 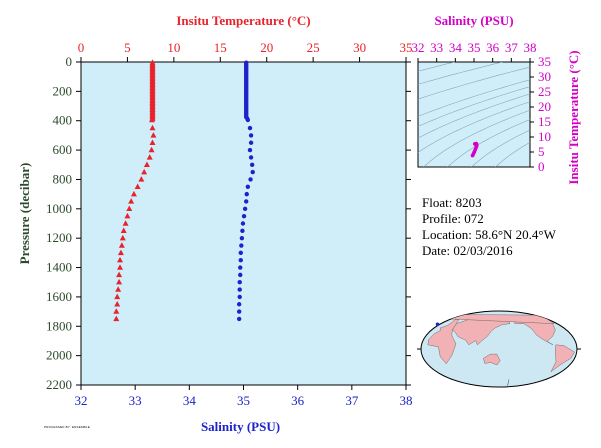 What do you see at coordinates (67, 427) in the screenshot?
I see `credit-text: PROCESSED BY: ENSEMBLE` at bounding box center [67, 427].